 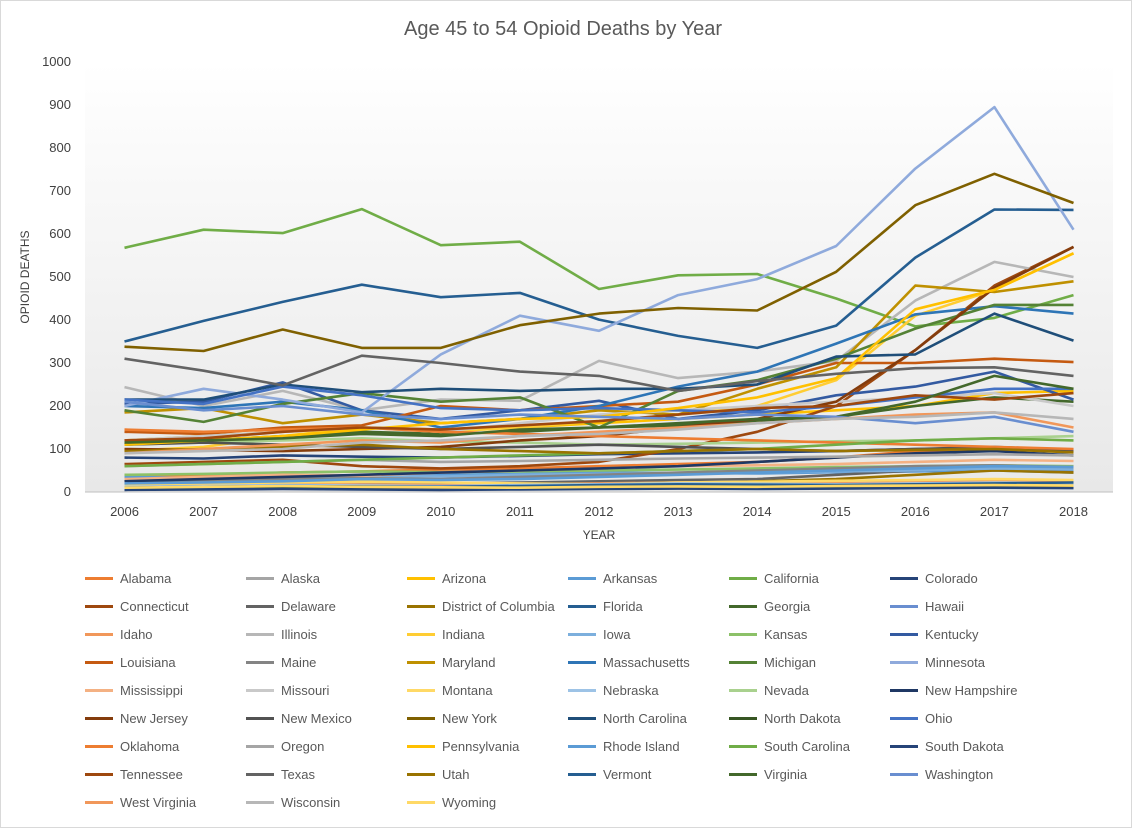 What do you see at coordinates (469, 718) in the screenshot?
I see `legend-label: New York` at bounding box center [469, 718].